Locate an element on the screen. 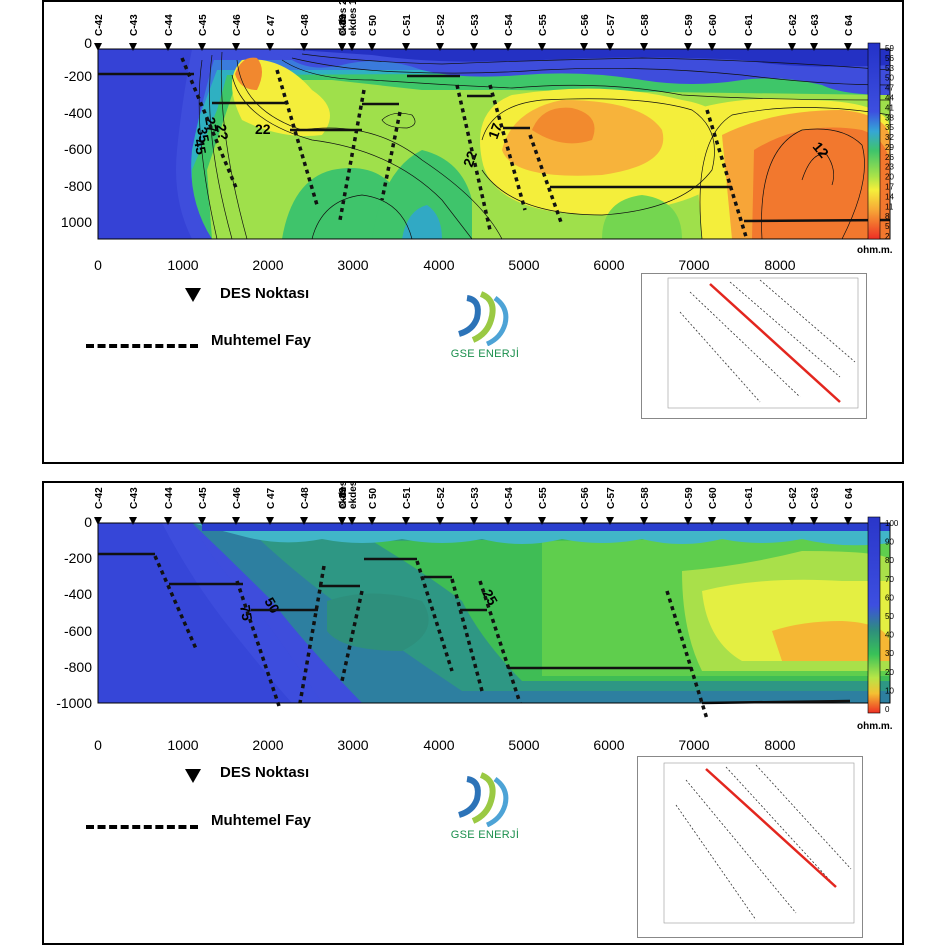  gse-logo-icon is located at coordinates (483, 799).